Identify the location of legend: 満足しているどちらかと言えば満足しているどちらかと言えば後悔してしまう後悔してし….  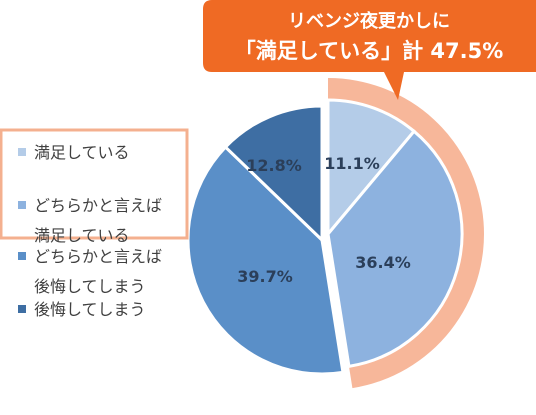
(90, 231).